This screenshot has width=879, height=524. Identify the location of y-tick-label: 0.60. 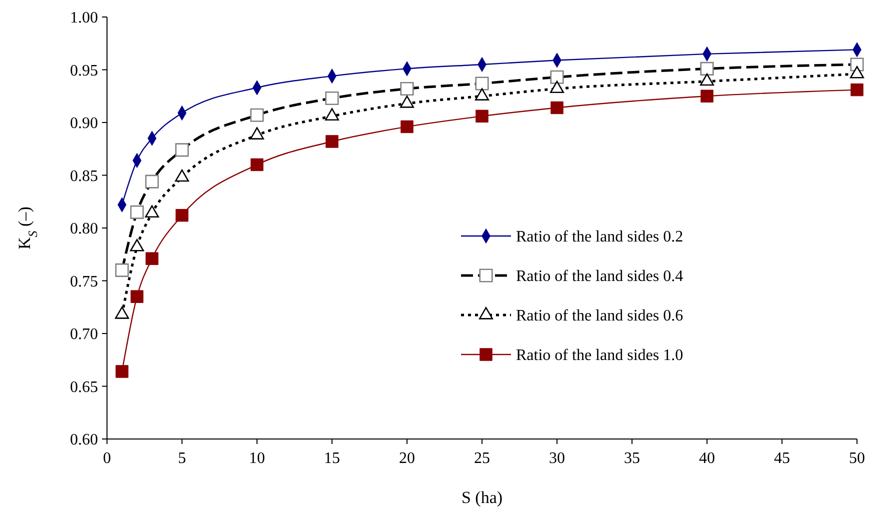
(84, 440).